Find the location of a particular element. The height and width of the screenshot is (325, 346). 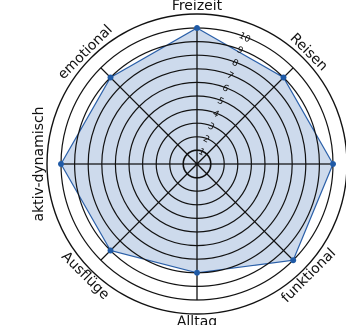

tick-label-5: 5 is located at coordinates (221, 102).